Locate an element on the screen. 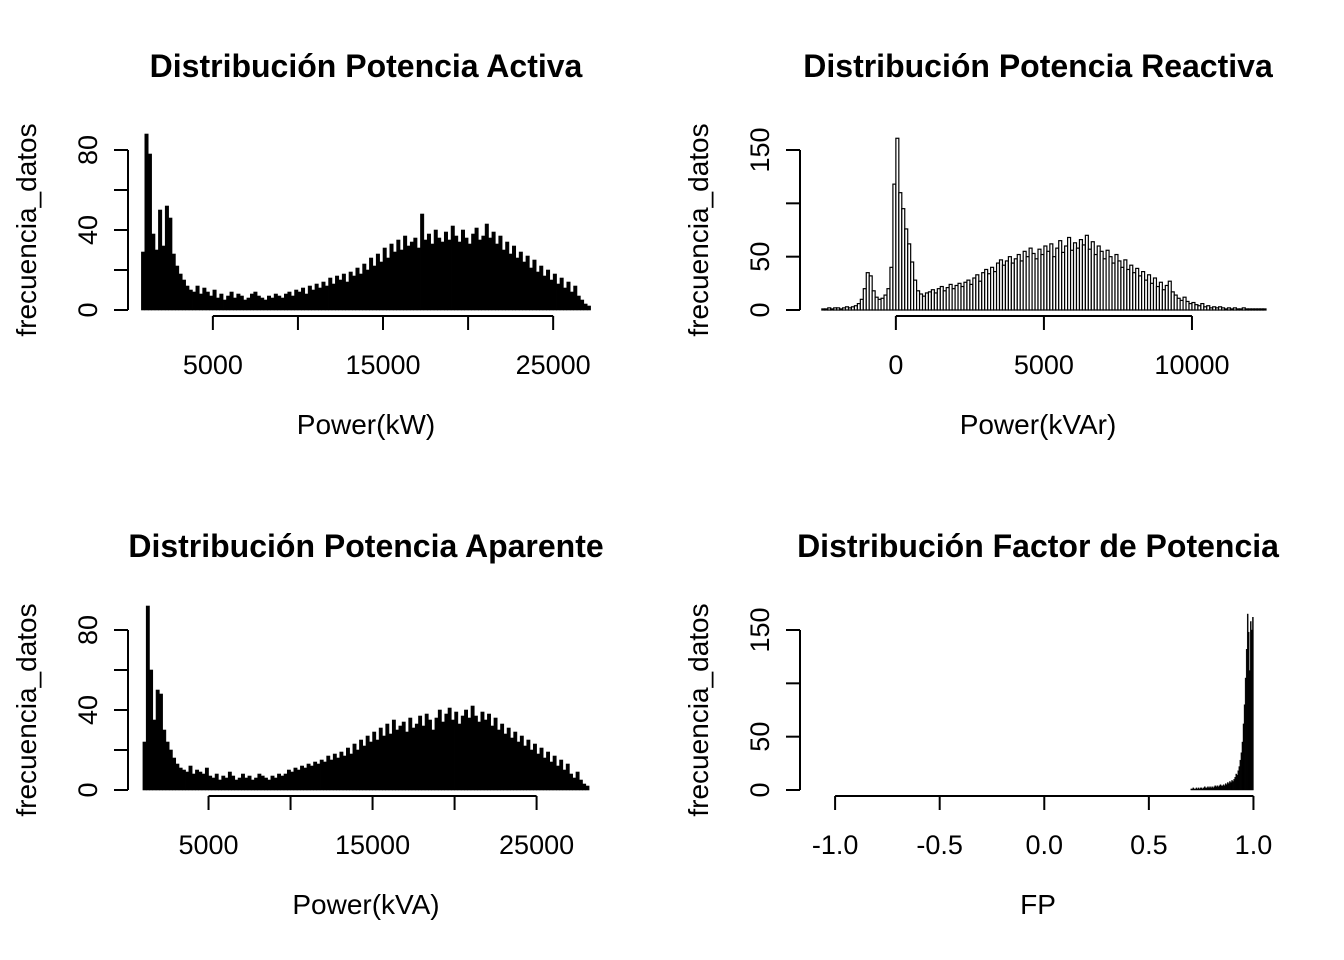 The image size is (1344, 960). y-tick-label: 80 is located at coordinates (88, 150).